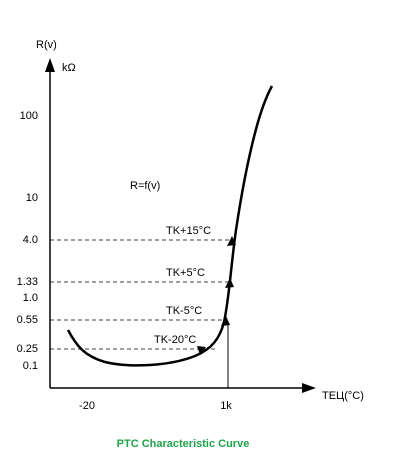 The width and height of the screenshot is (408, 476). I want to click on y-tick-label: 4.0, so click(30, 240).